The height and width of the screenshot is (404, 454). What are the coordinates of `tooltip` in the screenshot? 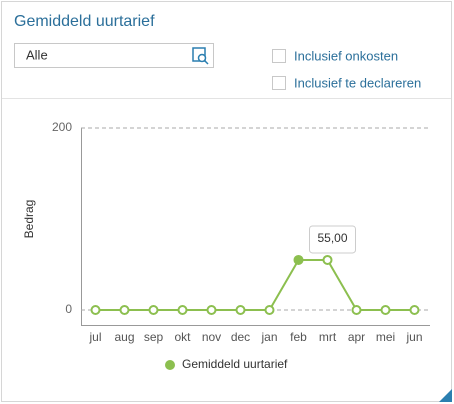 It's located at (332, 239).